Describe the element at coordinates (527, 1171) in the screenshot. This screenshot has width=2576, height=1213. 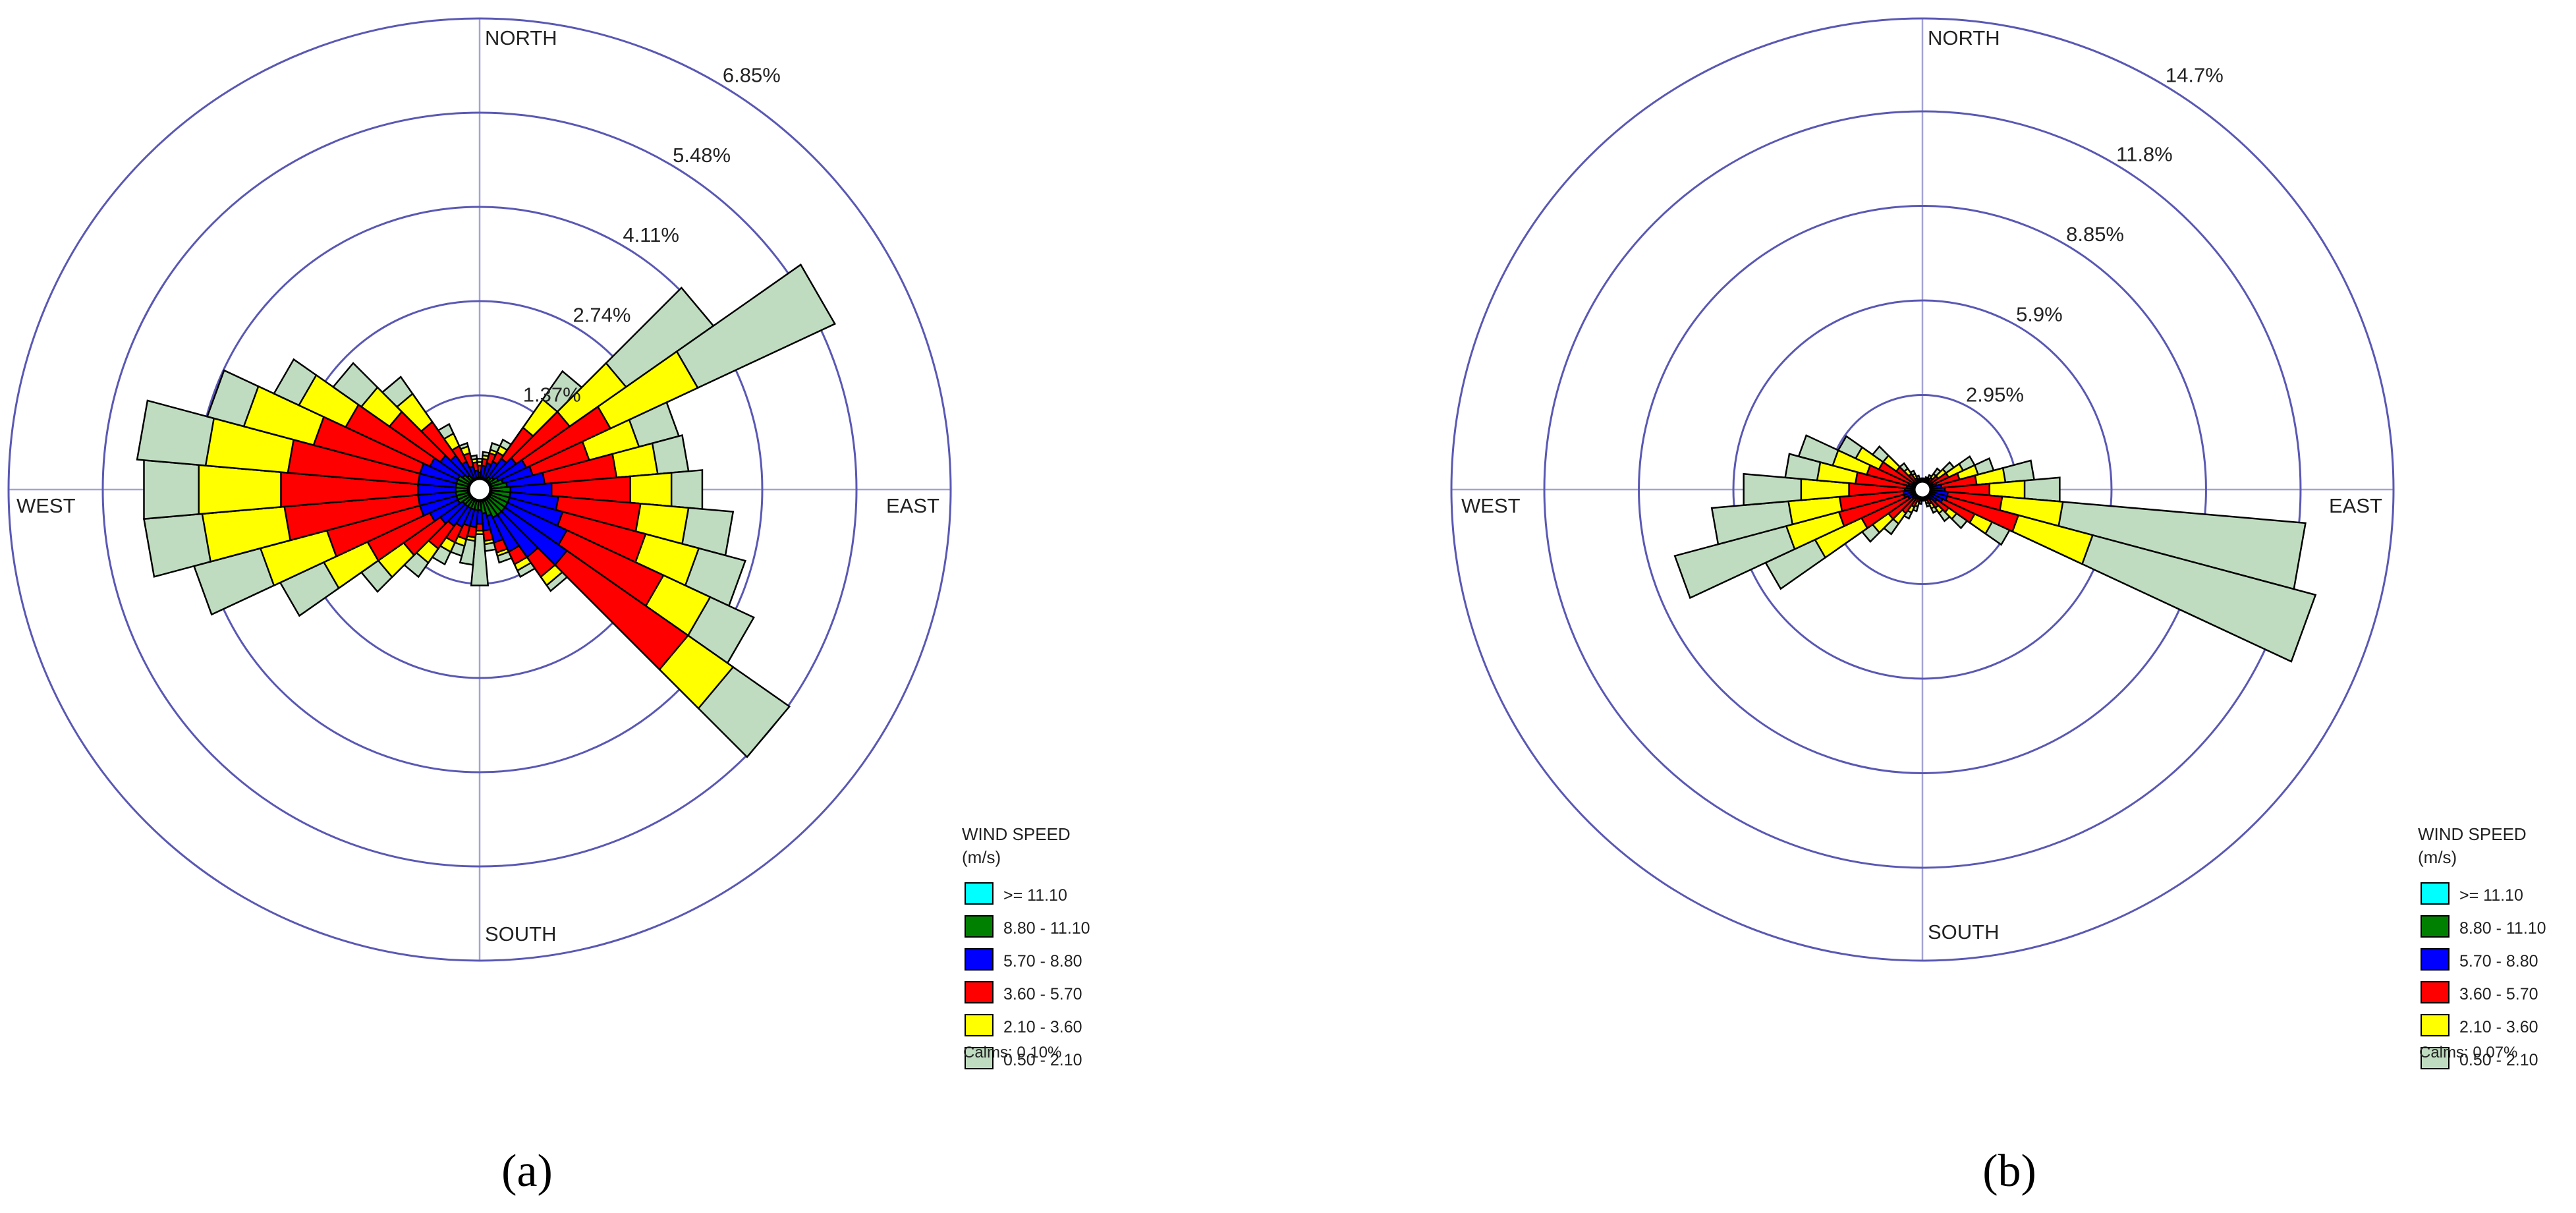
I see `panel-label-a: (a)` at that location.